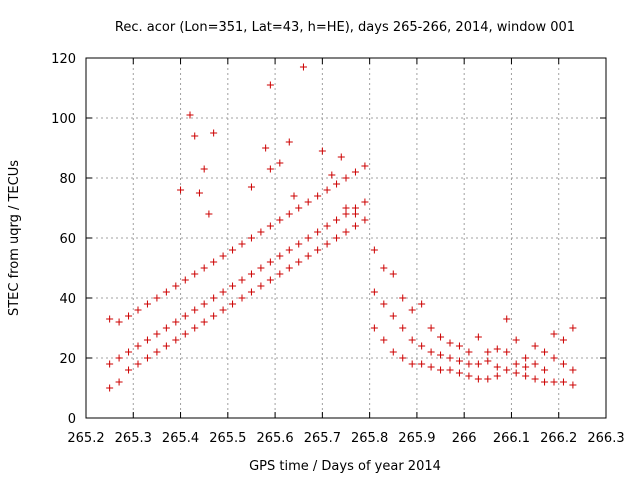 This screenshot has width=640, height=480. Describe the element at coordinates (322, 438) in the screenshot. I see `x-tick-label: 265.7` at that location.